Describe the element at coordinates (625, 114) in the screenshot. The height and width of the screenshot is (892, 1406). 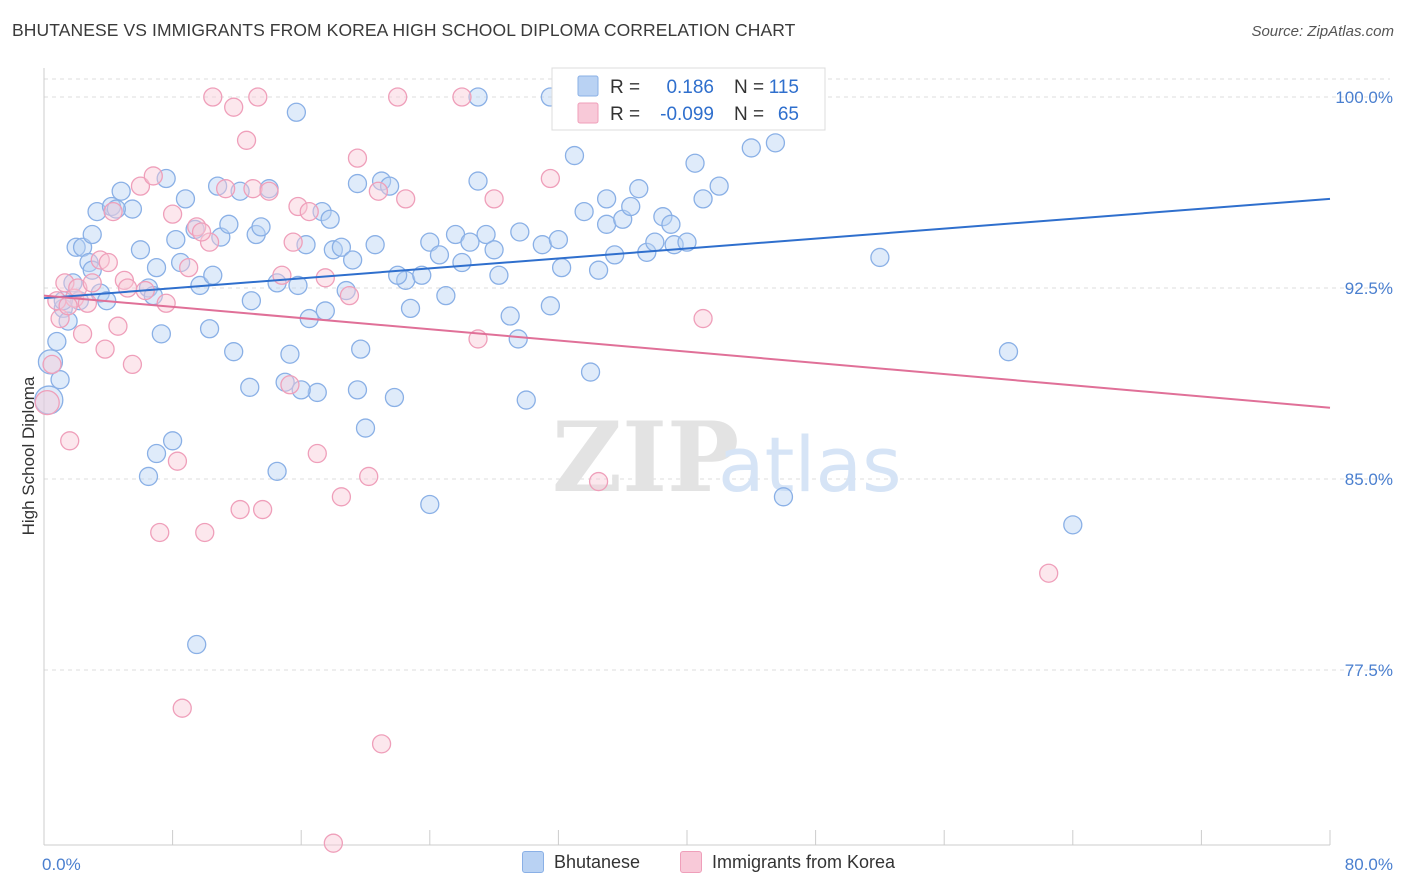
I see `legend-r-label-2: R =` at that location.